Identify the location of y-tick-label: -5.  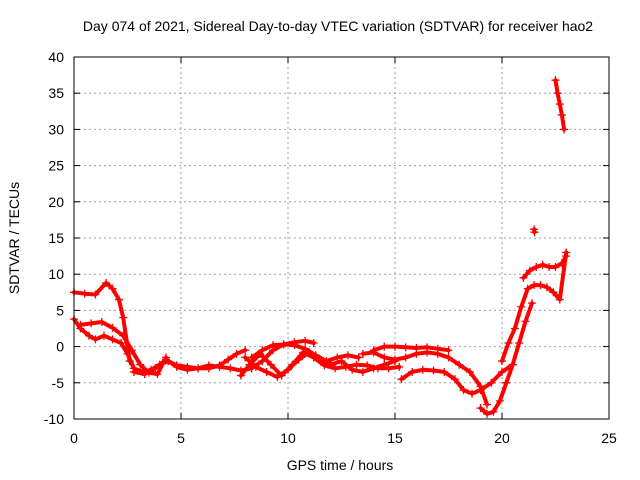
(58, 383).